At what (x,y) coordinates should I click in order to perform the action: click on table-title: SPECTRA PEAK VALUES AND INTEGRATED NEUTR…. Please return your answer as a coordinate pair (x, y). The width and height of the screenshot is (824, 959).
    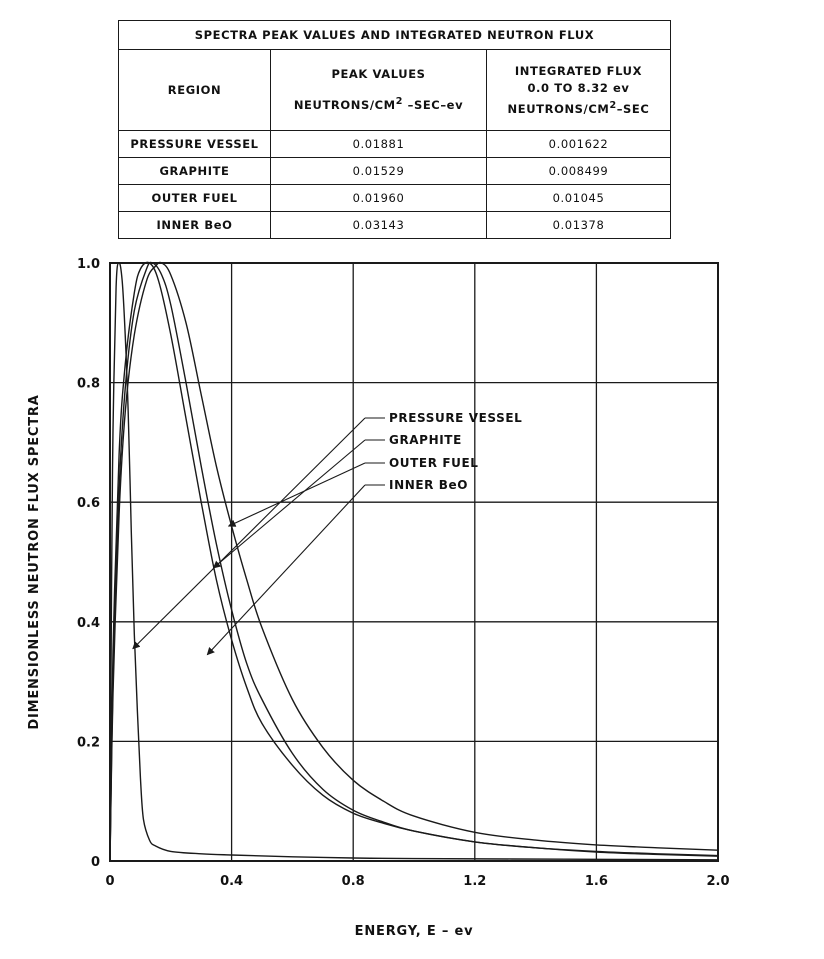
    Looking at the image, I should click on (394, 35).